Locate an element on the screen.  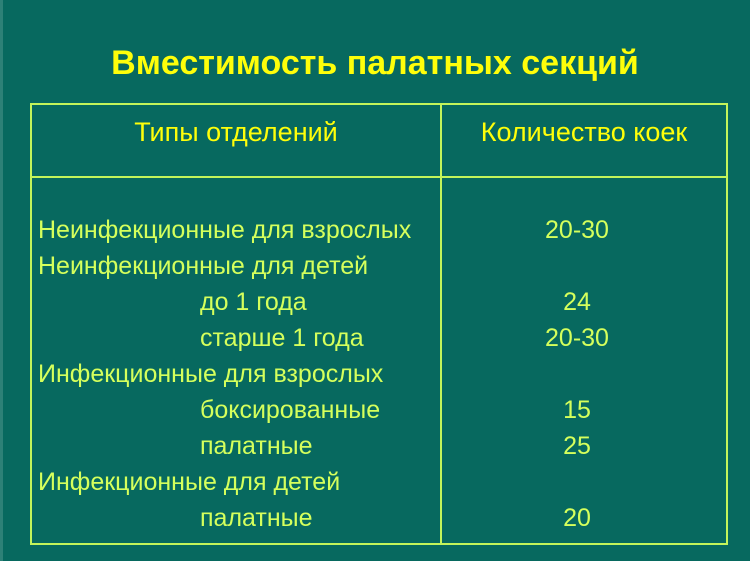
column-header-bed-count: Количество коек is located at coordinates (583, 141).